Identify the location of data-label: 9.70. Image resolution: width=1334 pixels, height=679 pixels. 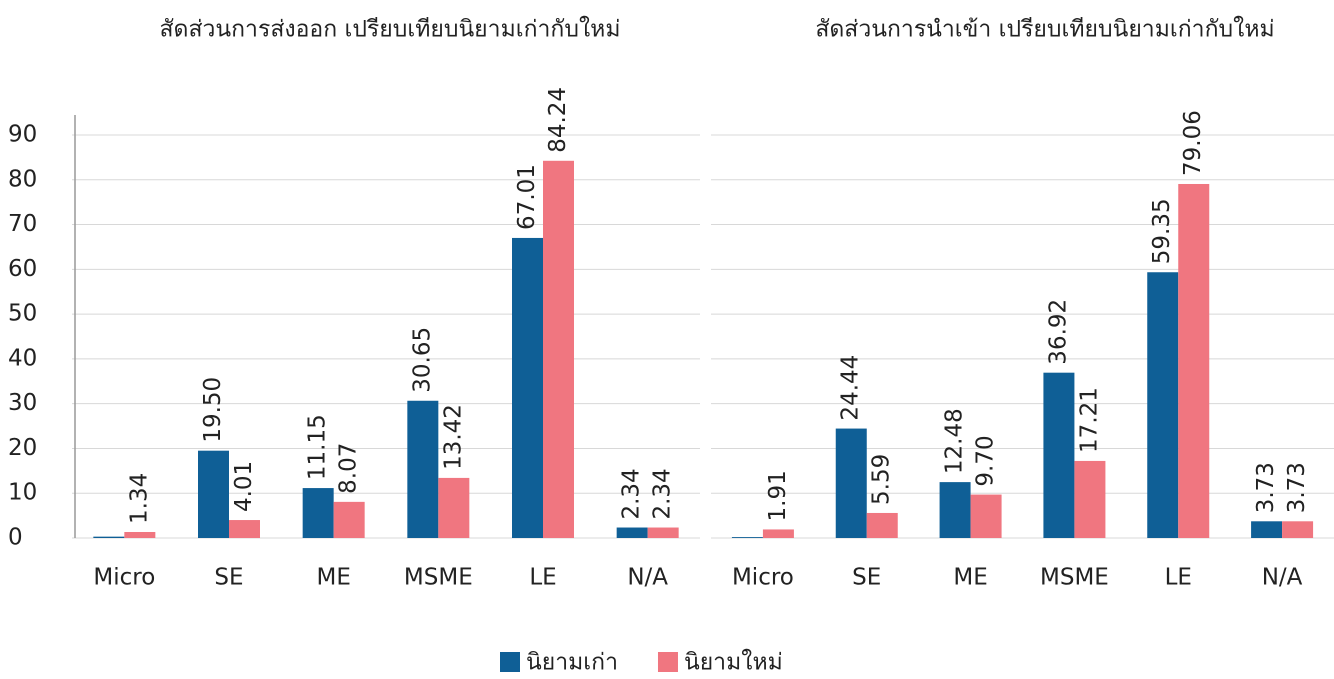
(986, 460).